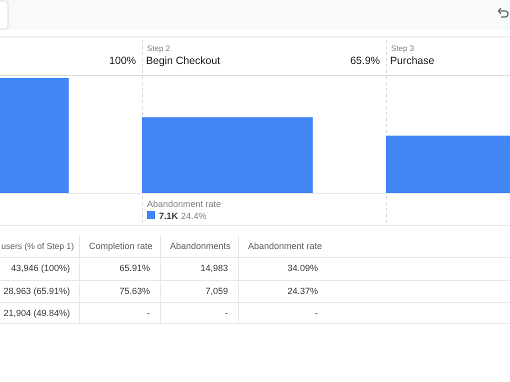 The height and width of the screenshot is (382, 510). Describe the element at coordinates (169, 216) in the screenshot. I see `text: 7.1K` at that location.